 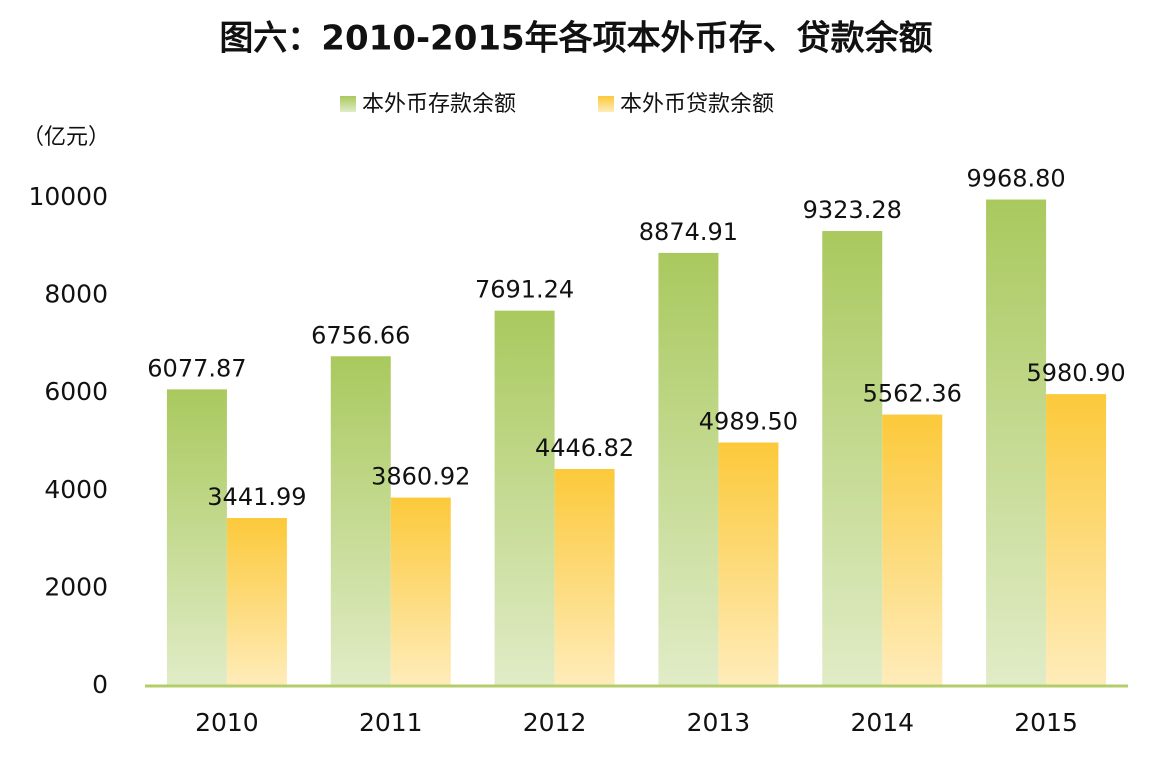 What do you see at coordinates (360, 335) in the screenshot?
I see `value-label: 6756.66` at bounding box center [360, 335].